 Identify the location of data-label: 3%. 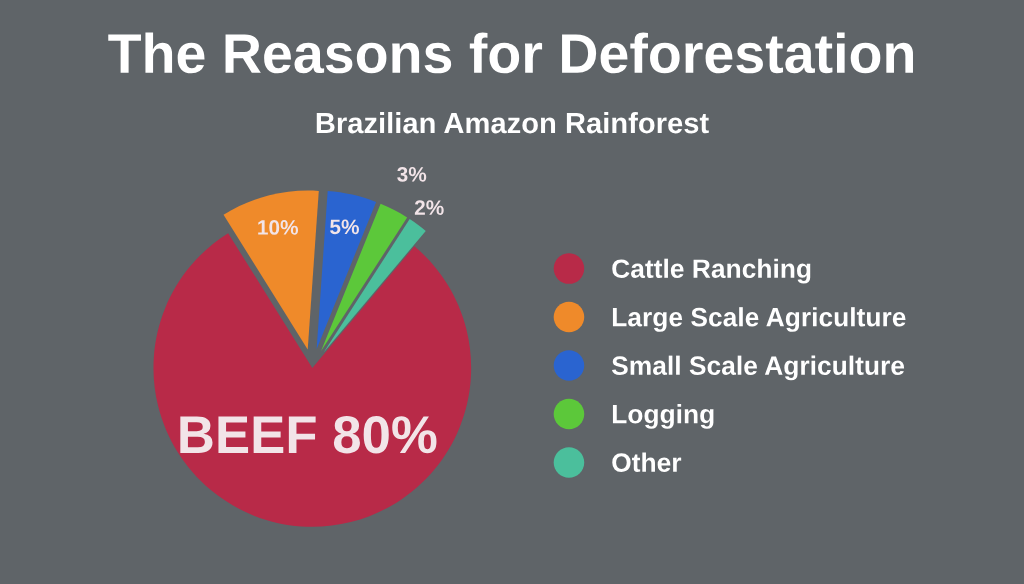
(412, 174).